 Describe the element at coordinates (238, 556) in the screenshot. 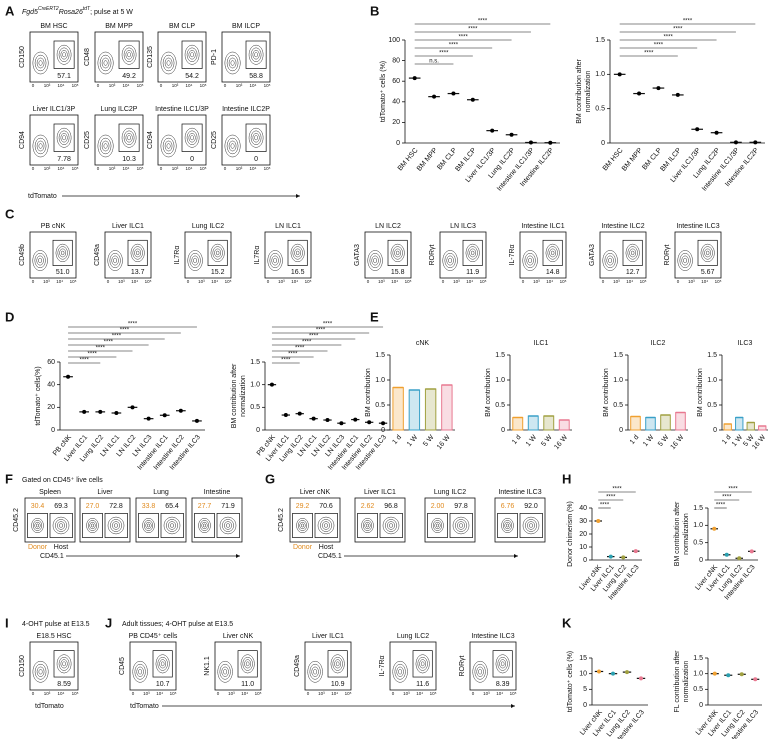

I see `arrow-head` at that location.